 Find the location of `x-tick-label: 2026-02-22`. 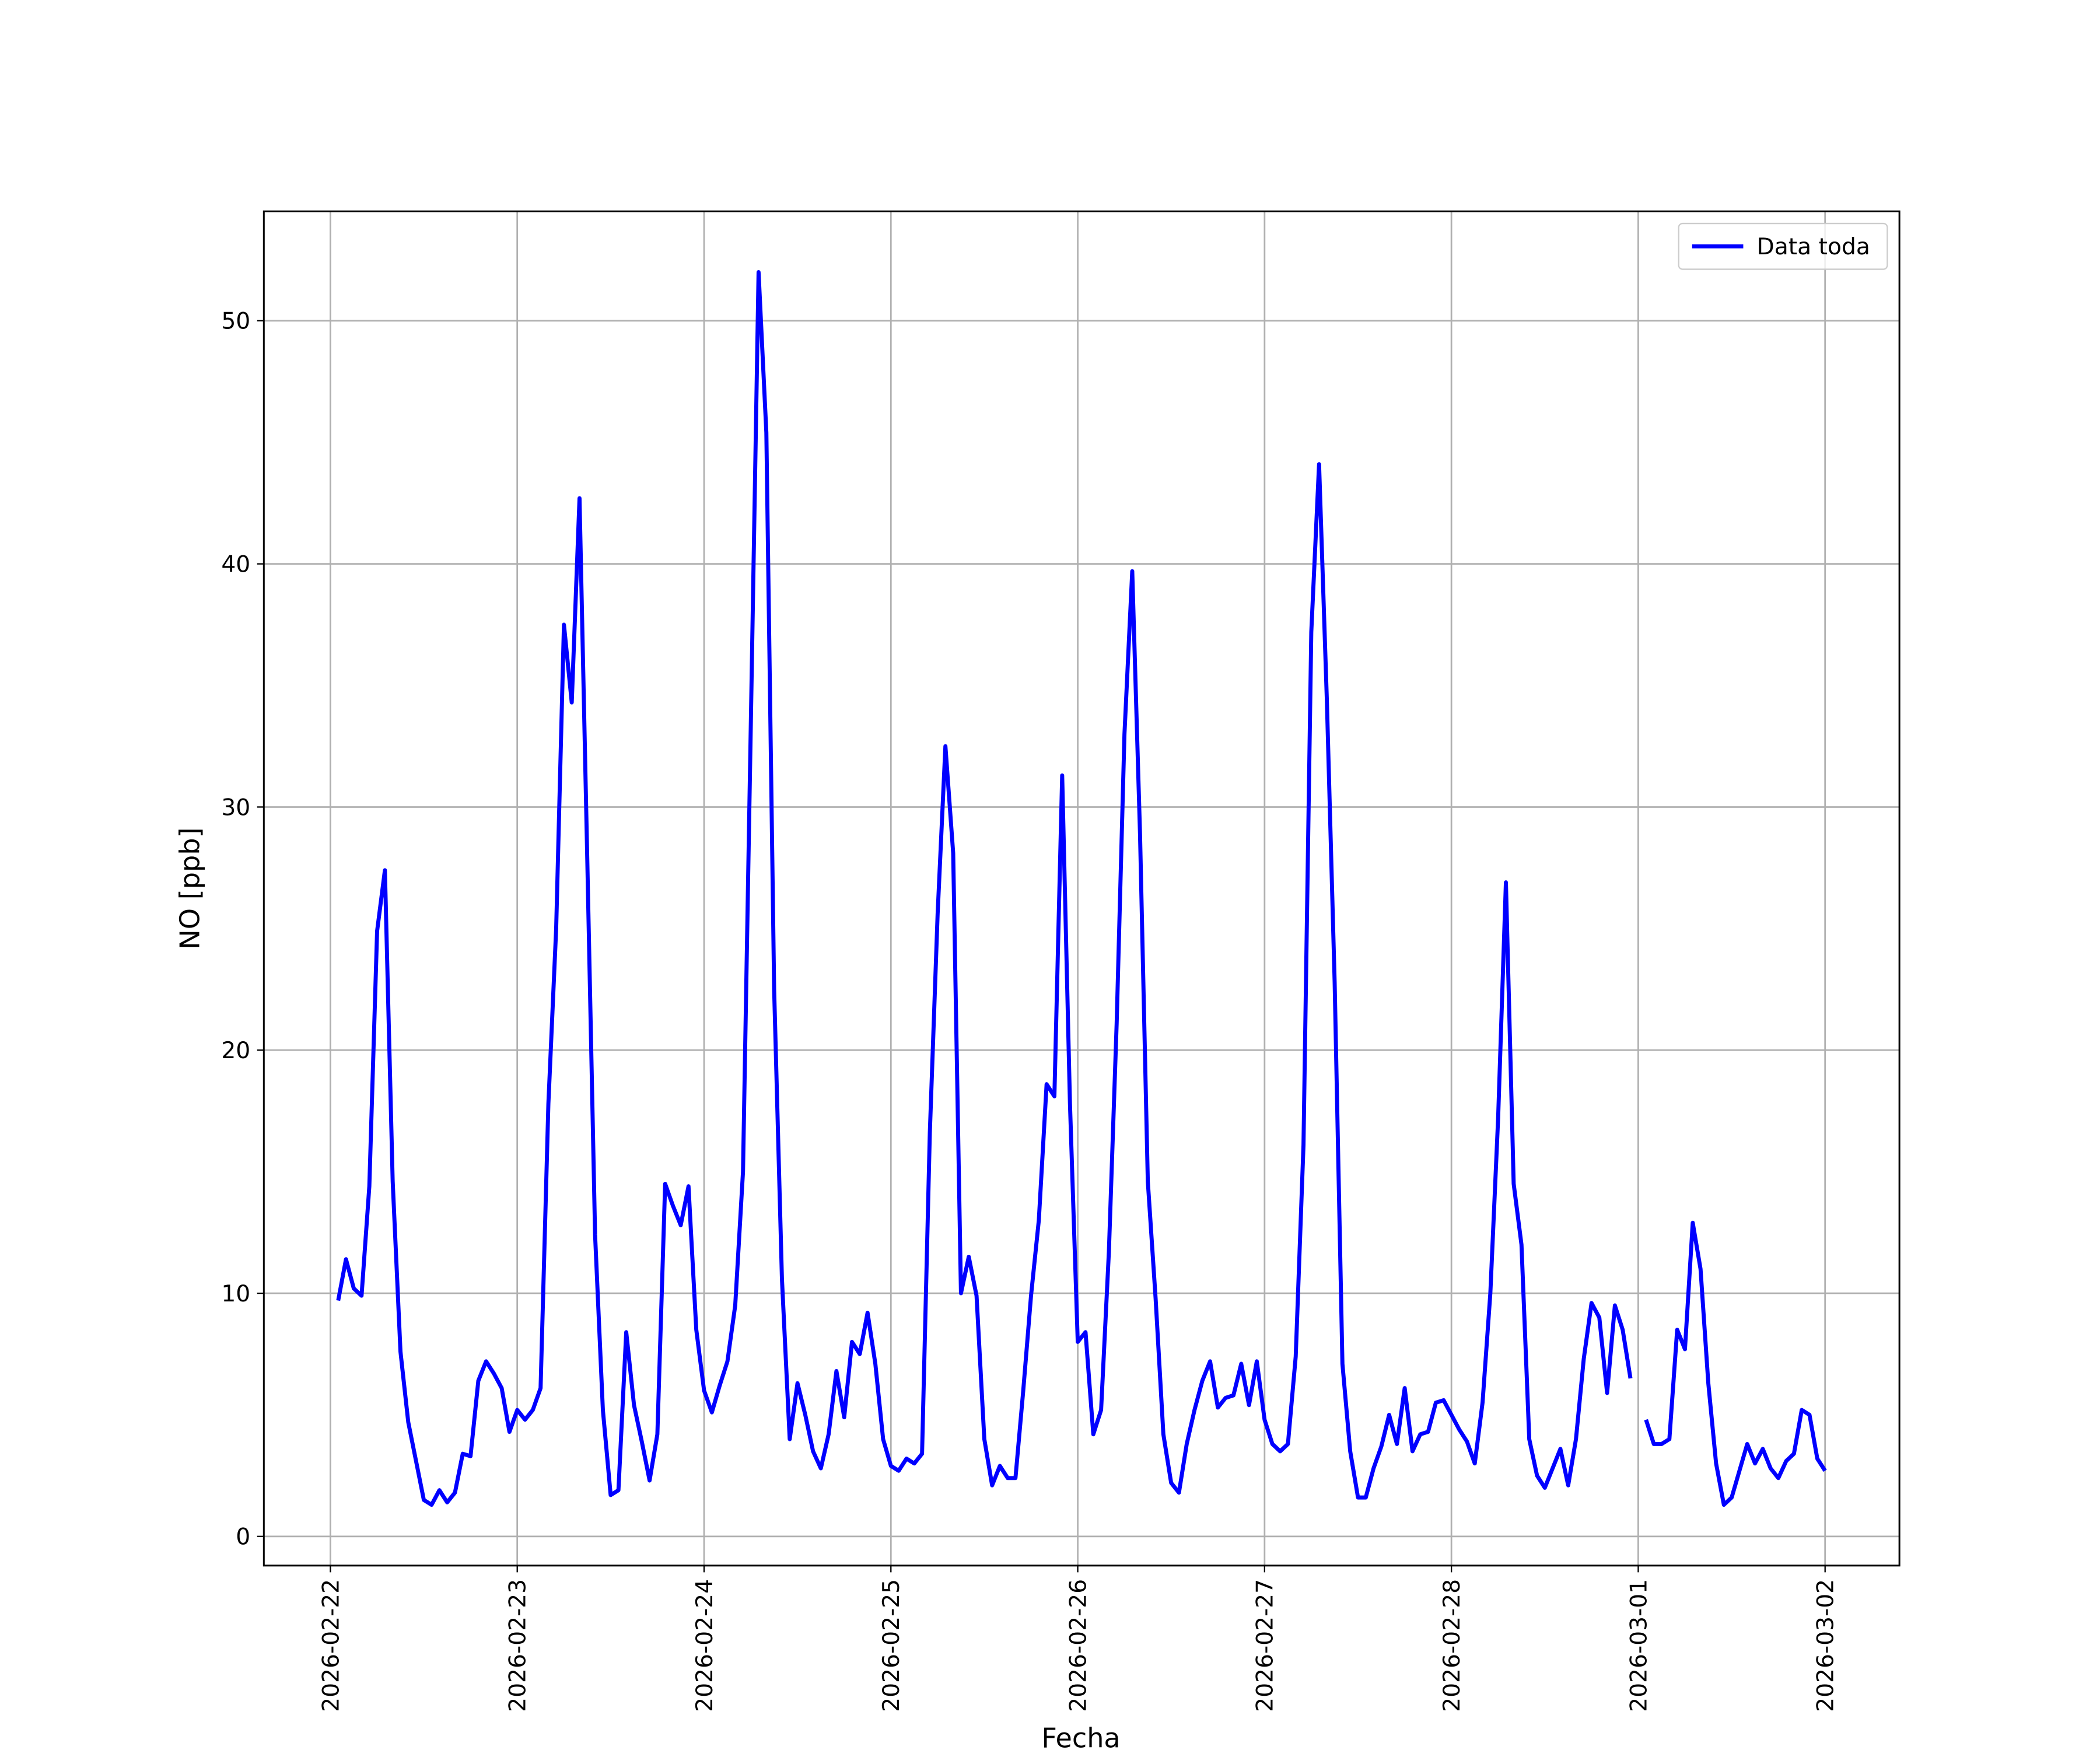

x-tick-label: 2026-02-22 is located at coordinates (331, 1645).